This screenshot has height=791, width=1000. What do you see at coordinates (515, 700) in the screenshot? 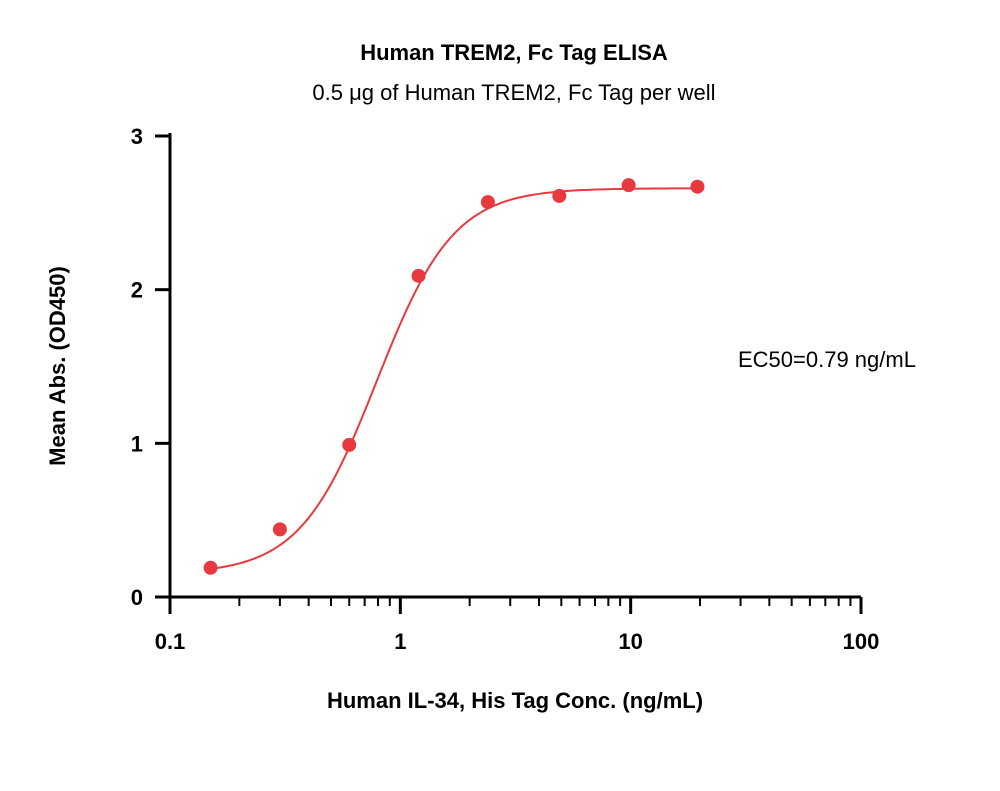
I see `x-axis-label: Human IL-34, His Tag Conc. (ng/mL)` at bounding box center [515, 700].